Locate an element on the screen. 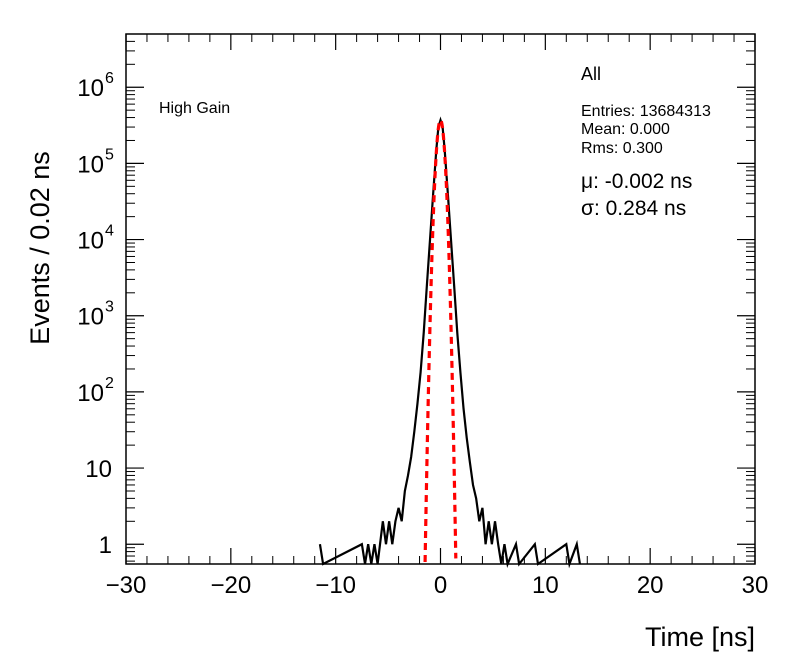 The height and width of the screenshot is (672, 796). x-tick-label: −30 is located at coordinates (126, 585).